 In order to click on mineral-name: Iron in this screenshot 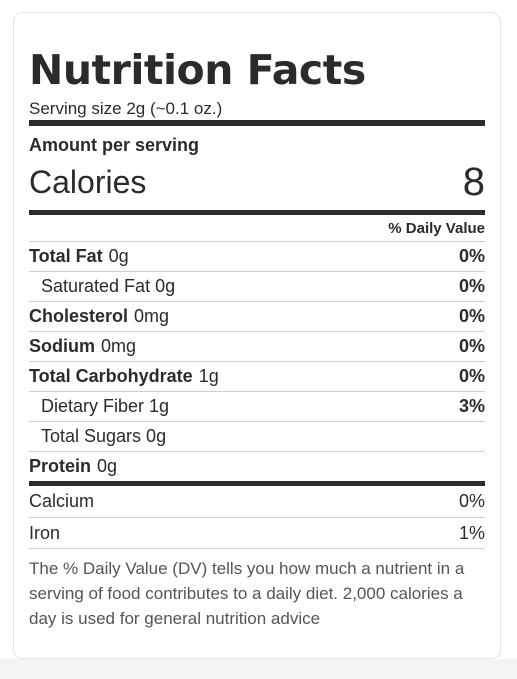, I will do `click(45, 532)`.